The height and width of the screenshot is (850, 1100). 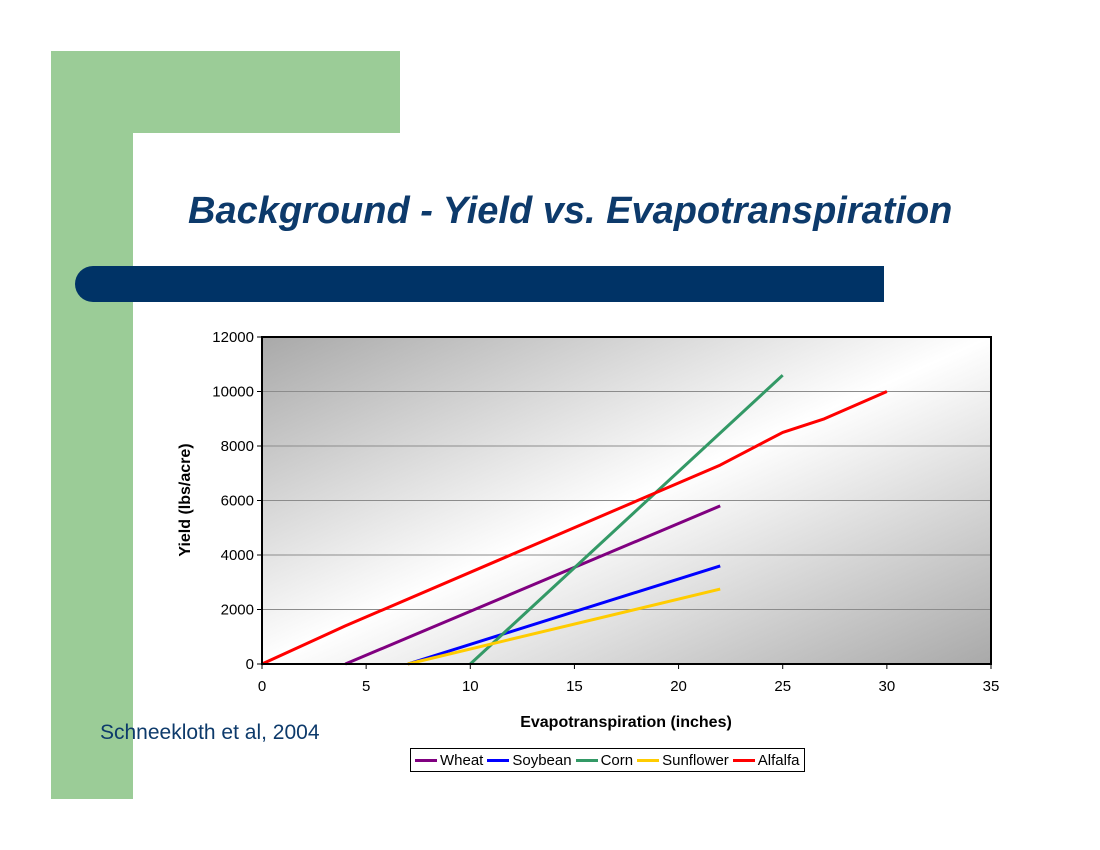 What do you see at coordinates (470, 686) in the screenshot?
I see `x-tick-label: 10` at bounding box center [470, 686].